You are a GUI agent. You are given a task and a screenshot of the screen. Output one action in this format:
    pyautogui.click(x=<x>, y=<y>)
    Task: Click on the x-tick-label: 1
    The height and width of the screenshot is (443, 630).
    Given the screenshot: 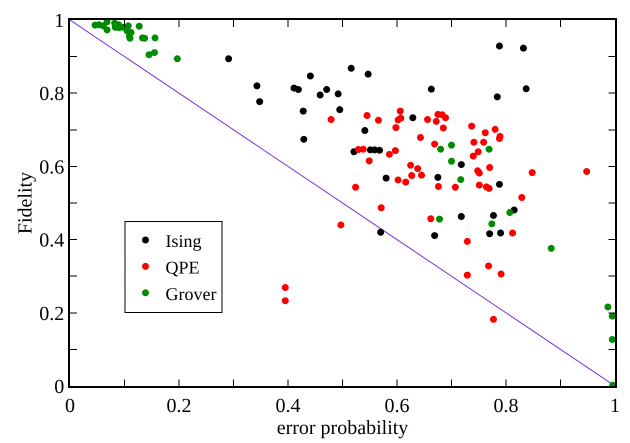 What is the action you would take?
    pyautogui.click(x=615, y=405)
    